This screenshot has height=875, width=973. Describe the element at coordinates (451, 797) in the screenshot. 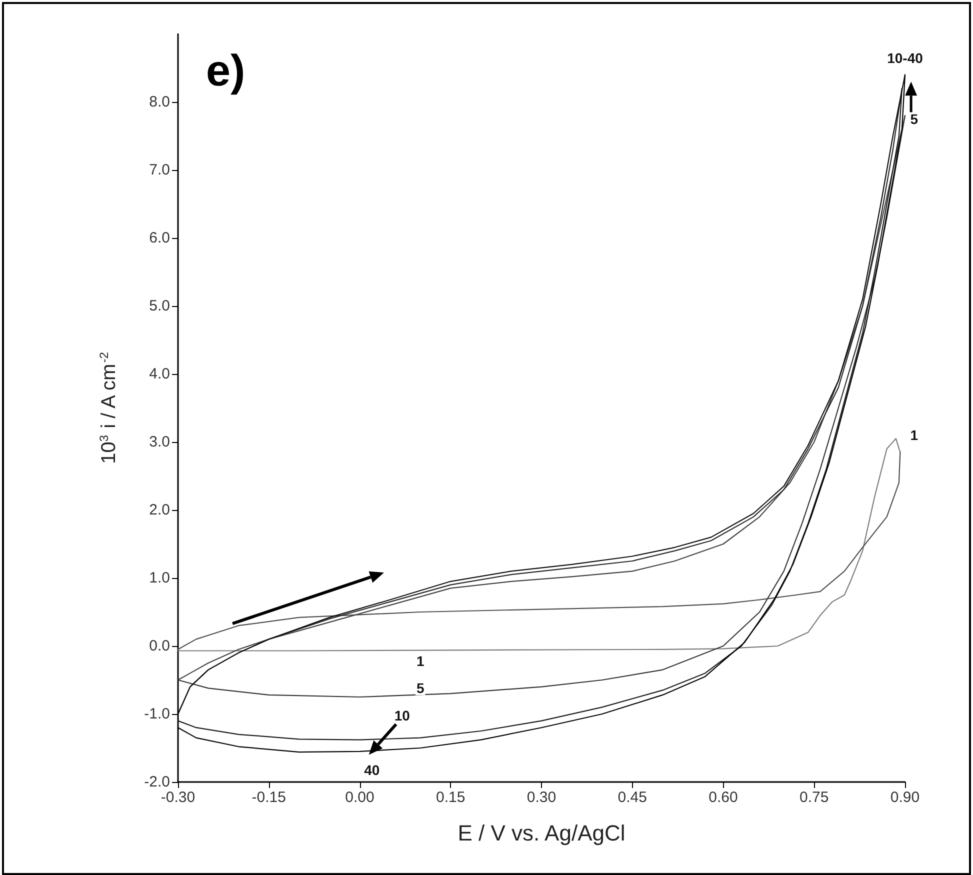

I see `x-tick-label: 0.15` at that location.